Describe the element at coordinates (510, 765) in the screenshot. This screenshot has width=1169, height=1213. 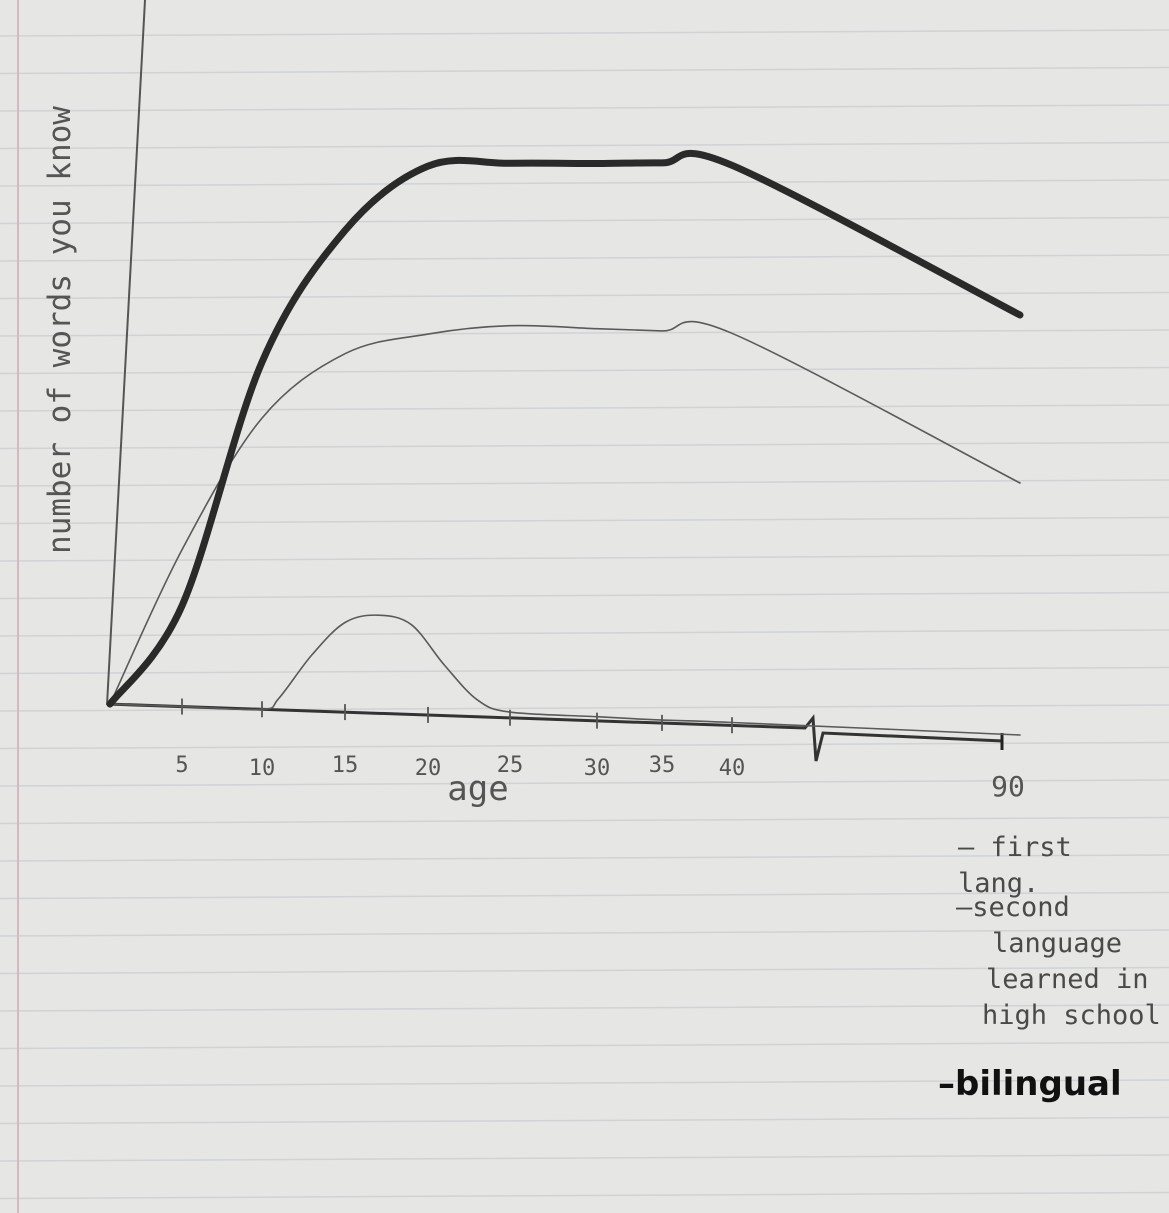
I see `x-tick-label-25: 25` at that location.